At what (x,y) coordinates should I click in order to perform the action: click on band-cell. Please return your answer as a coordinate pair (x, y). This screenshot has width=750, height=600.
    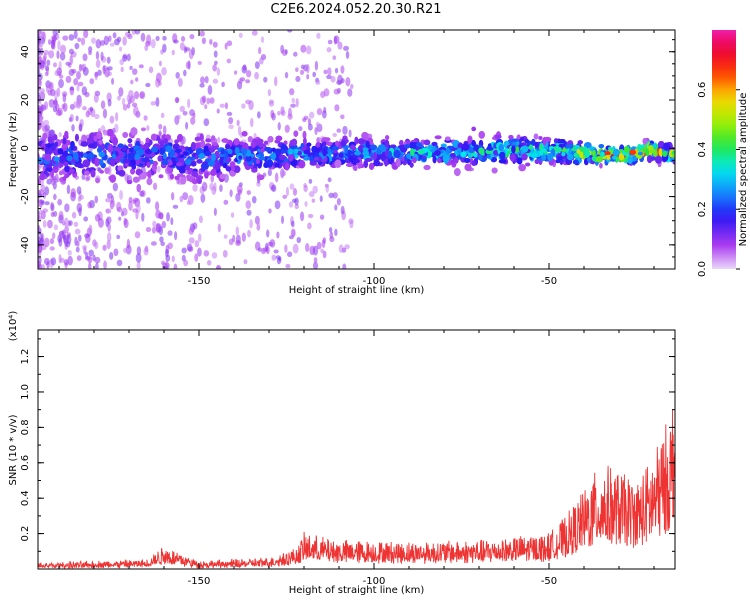
    Looking at the image, I should click on (130, 145).